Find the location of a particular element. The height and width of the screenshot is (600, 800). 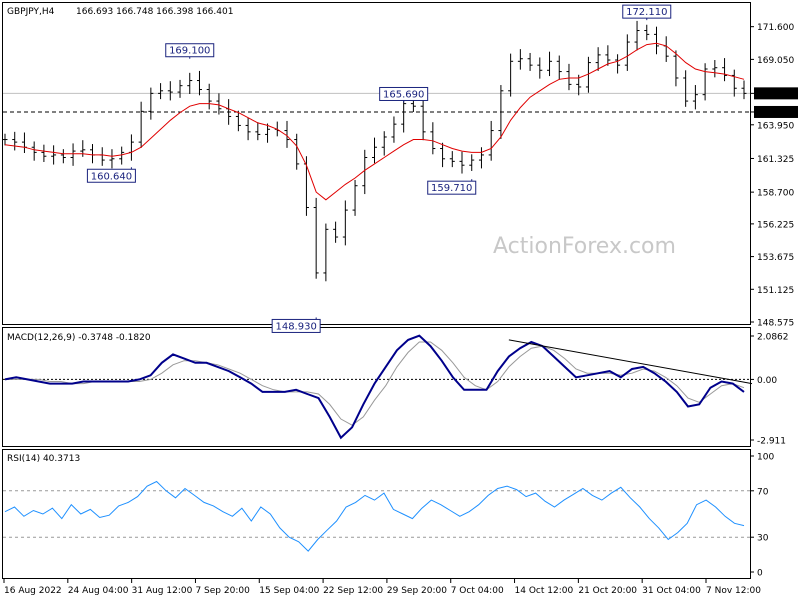

rsi-series is located at coordinates (376, 516).